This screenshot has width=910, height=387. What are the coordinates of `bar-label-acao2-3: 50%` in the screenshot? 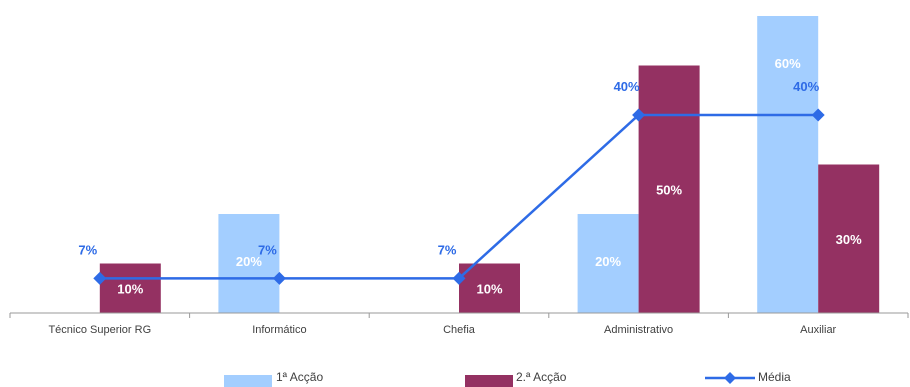 It's located at (669, 189).